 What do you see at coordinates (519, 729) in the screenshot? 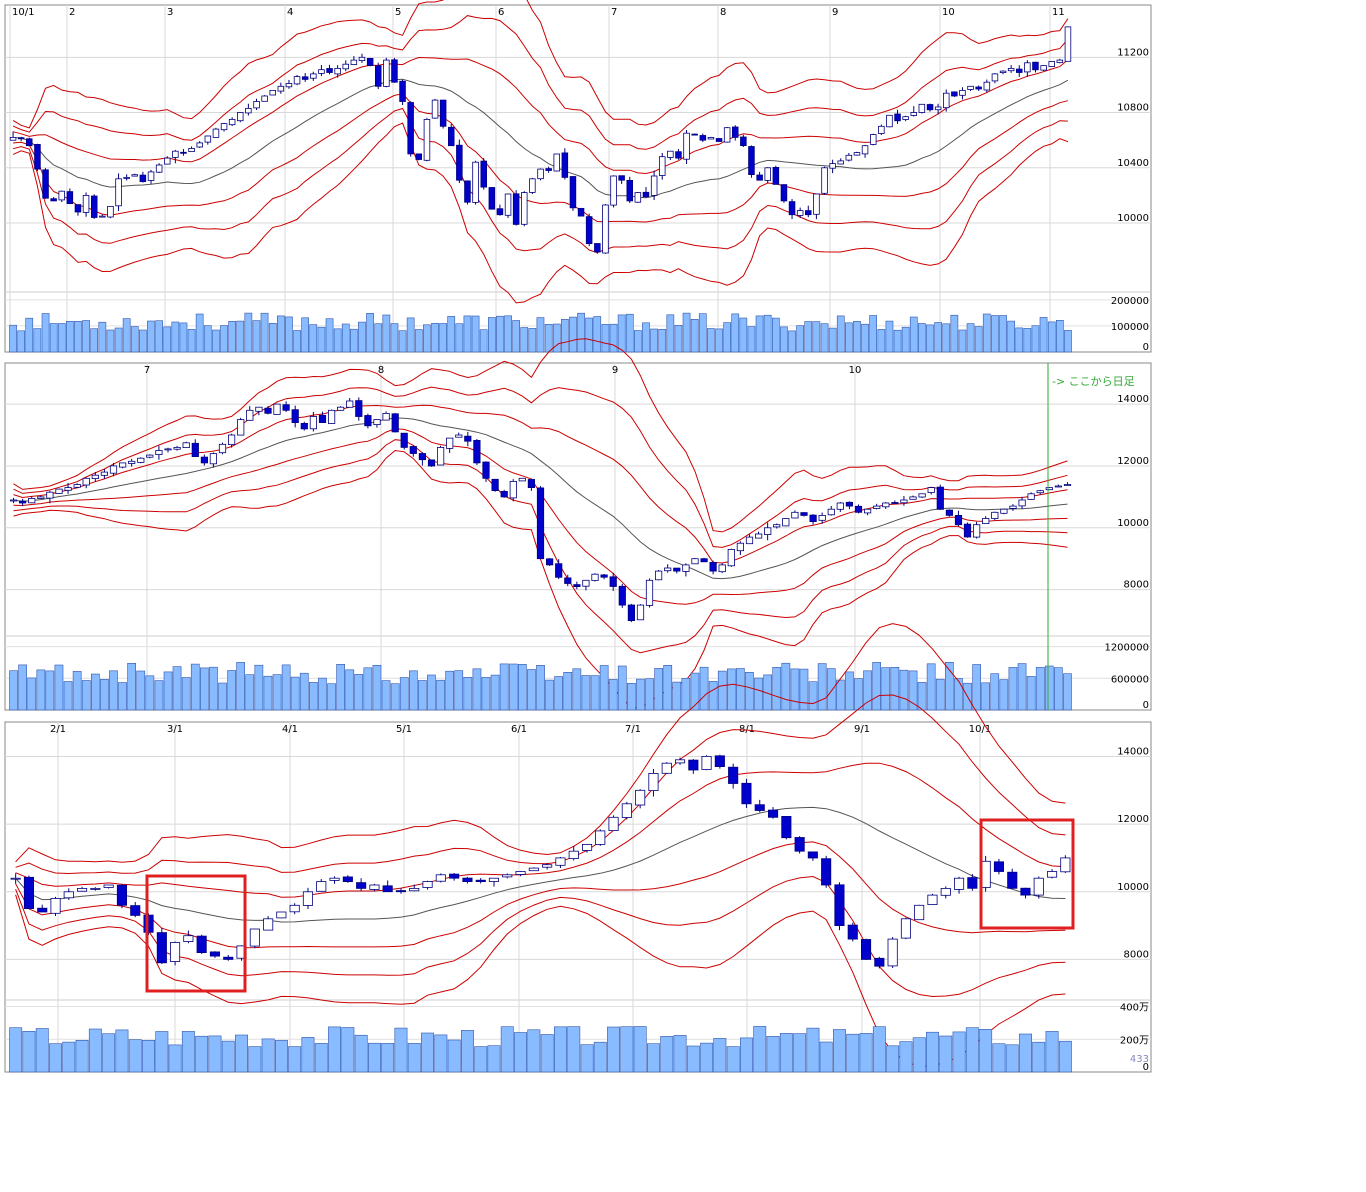
I see `x-tick-label: 6/1` at bounding box center [519, 729].